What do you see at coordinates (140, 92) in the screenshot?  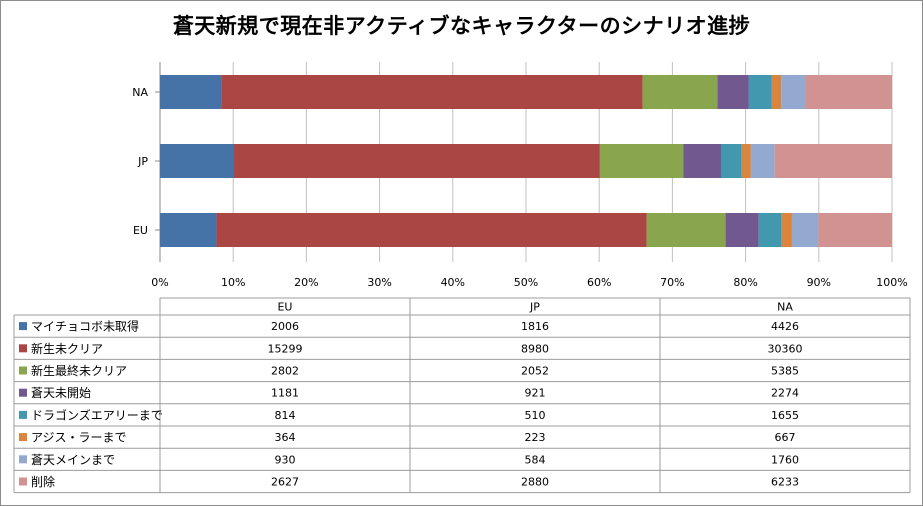 I see `category-label-na: NA` at bounding box center [140, 92].